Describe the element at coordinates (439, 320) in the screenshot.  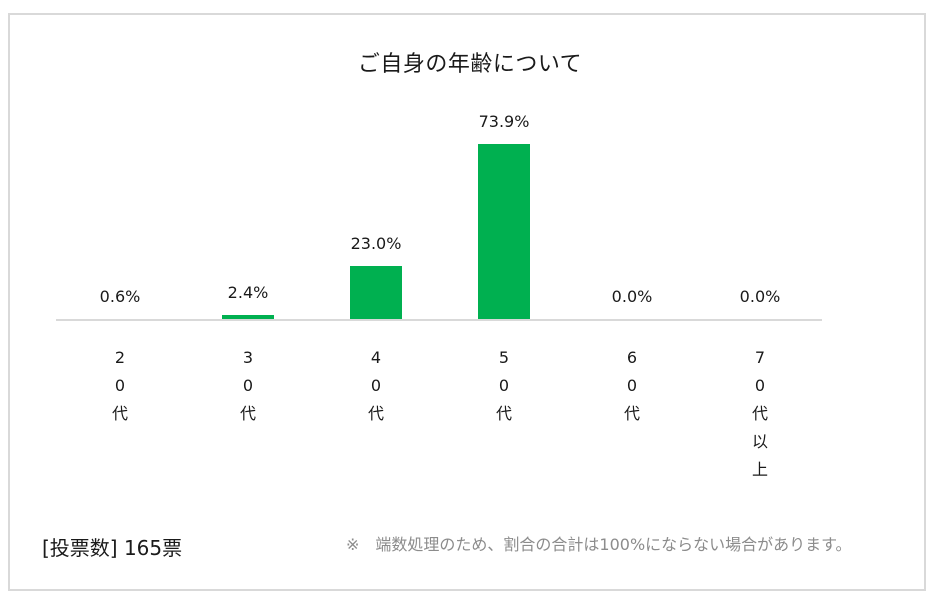
I see `x-axis-line` at that location.